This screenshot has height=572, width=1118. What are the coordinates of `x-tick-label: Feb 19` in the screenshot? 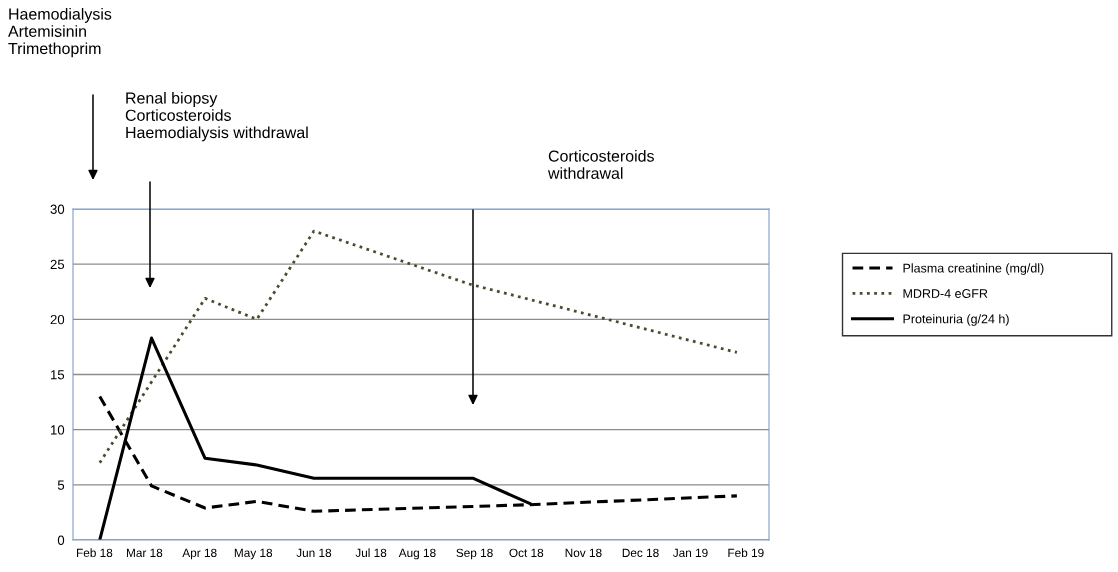 It's located at (746, 552).